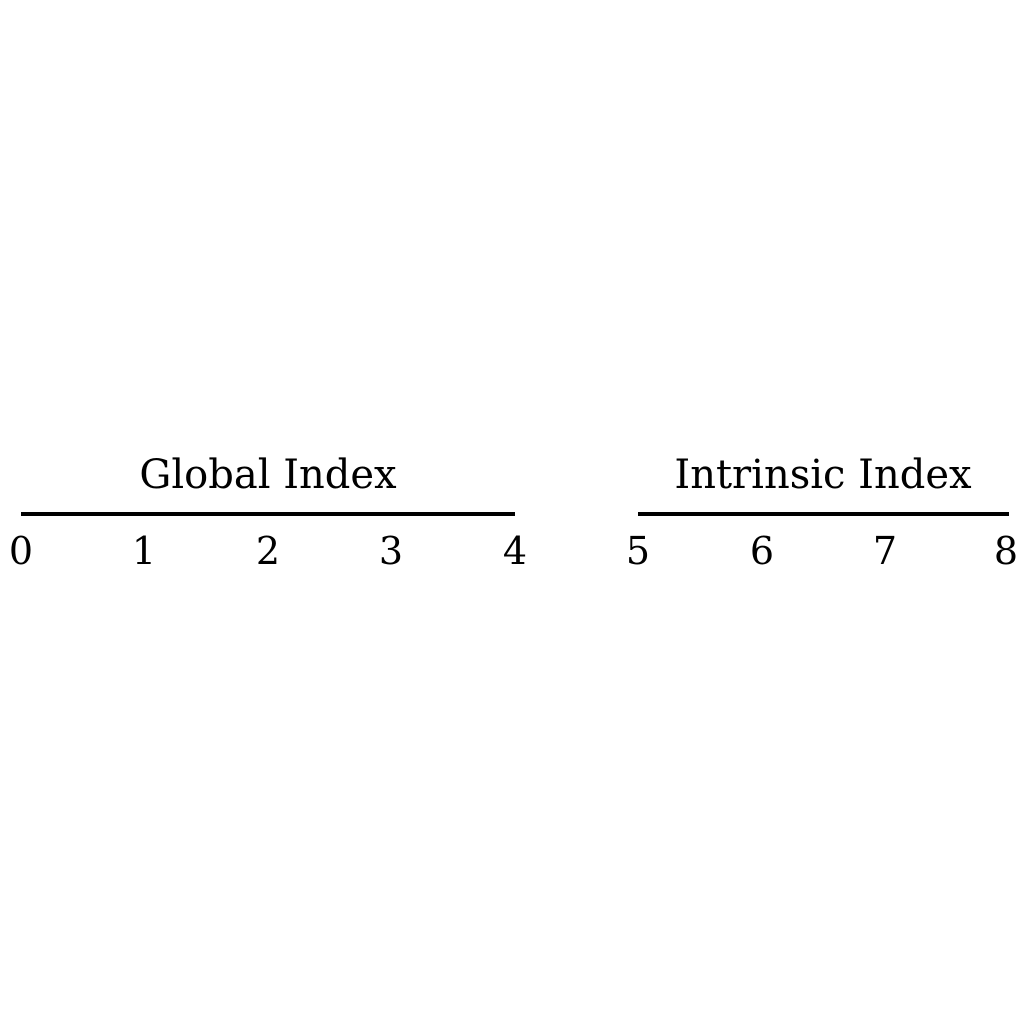 The width and height of the screenshot is (1024, 1029). I want to click on global-index-group: Global Index 0 1 2 3 4, so click(268, 512).